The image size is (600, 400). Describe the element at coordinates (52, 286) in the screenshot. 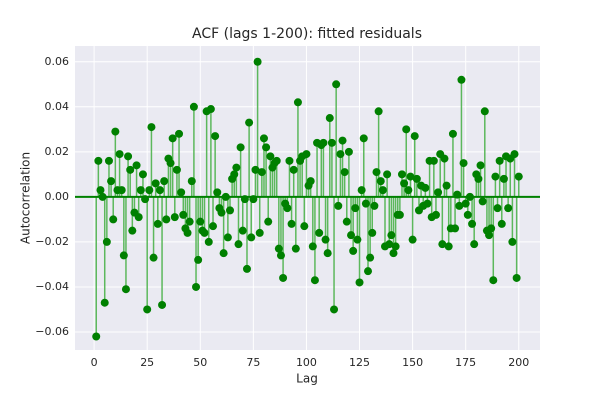

I see `y-tick-label: −0.04` at that location.